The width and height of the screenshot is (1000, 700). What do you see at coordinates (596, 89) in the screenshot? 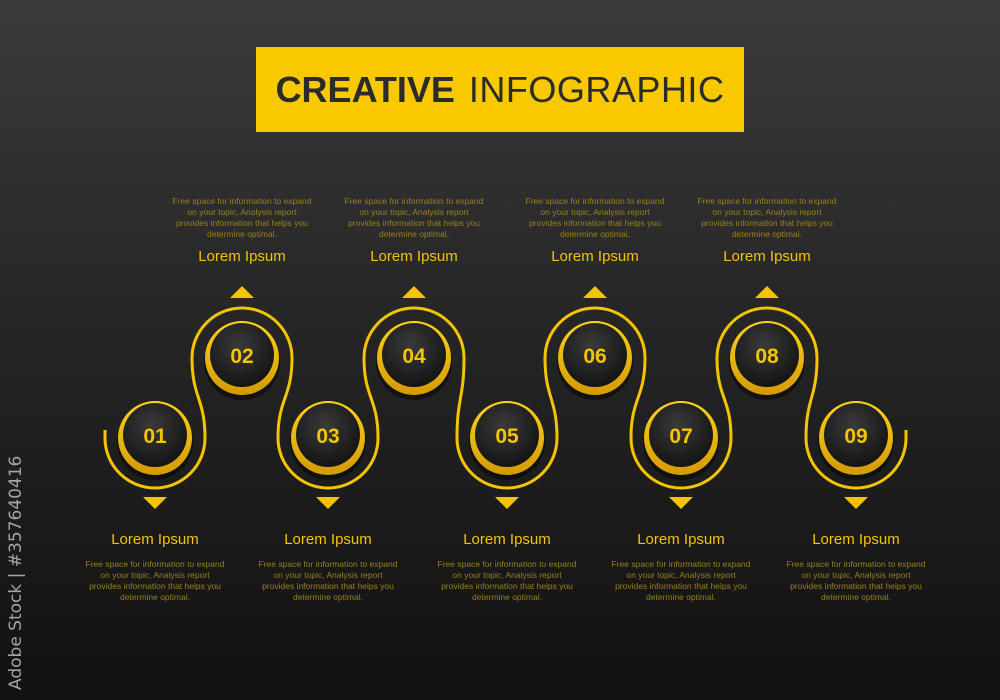
I see `title-light: INFOGRAPHIC` at bounding box center [596, 89].